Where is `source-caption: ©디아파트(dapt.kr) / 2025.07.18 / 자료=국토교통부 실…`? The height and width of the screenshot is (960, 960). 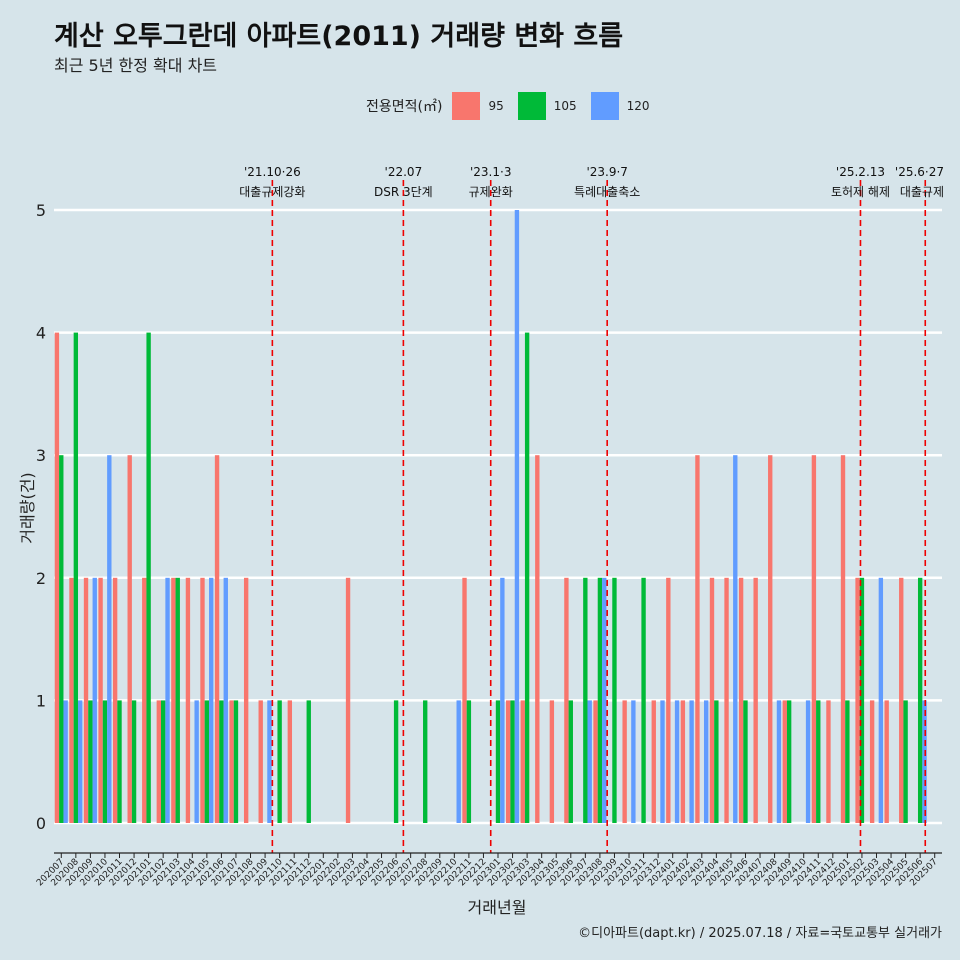 source-caption: ©디아파트(dapt.kr) / 2025.07.18 / 자료=국토교통부 실… is located at coordinates (760, 933).